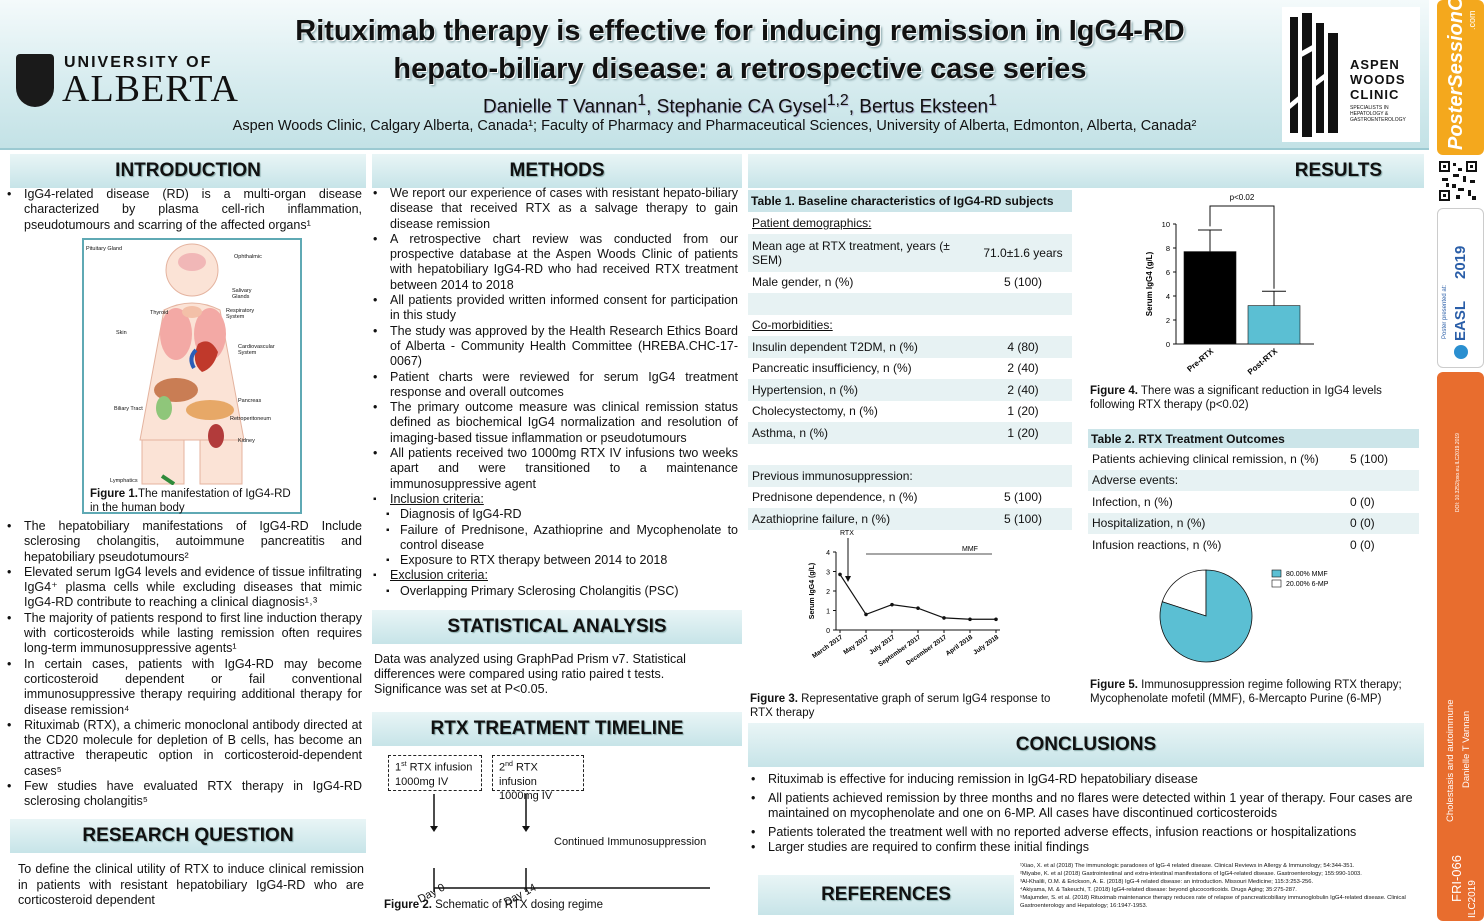 This screenshot has height=921, width=1484. What do you see at coordinates (256, 350) in the screenshot?
I see `fig1-label: Cardiovascular System` at bounding box center [256, 350].